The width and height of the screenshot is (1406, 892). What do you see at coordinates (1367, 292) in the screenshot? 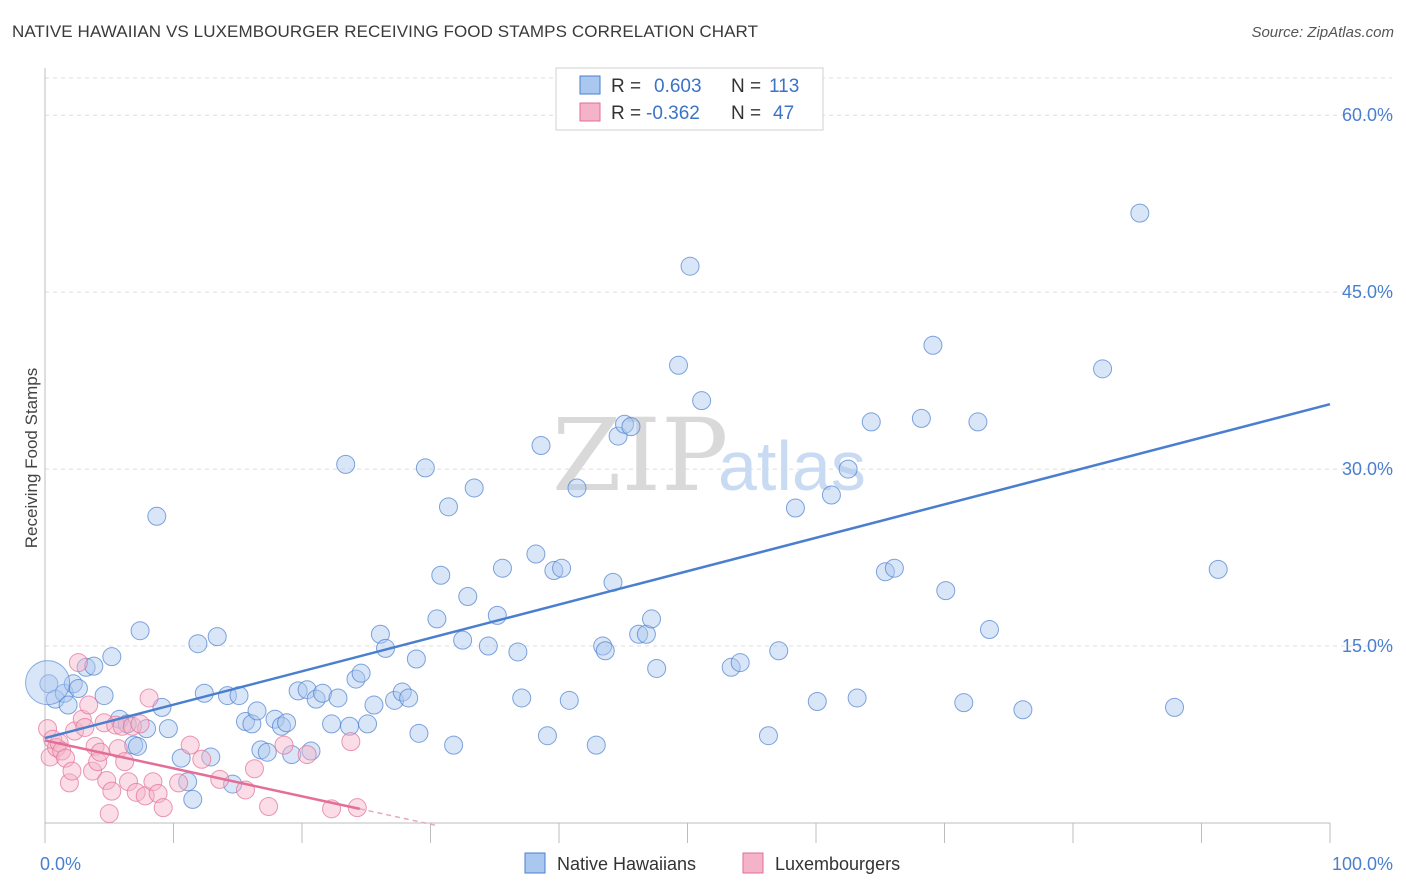
I see `y-tick-label-2: 45.0%` at bounding box center [1367, 292].